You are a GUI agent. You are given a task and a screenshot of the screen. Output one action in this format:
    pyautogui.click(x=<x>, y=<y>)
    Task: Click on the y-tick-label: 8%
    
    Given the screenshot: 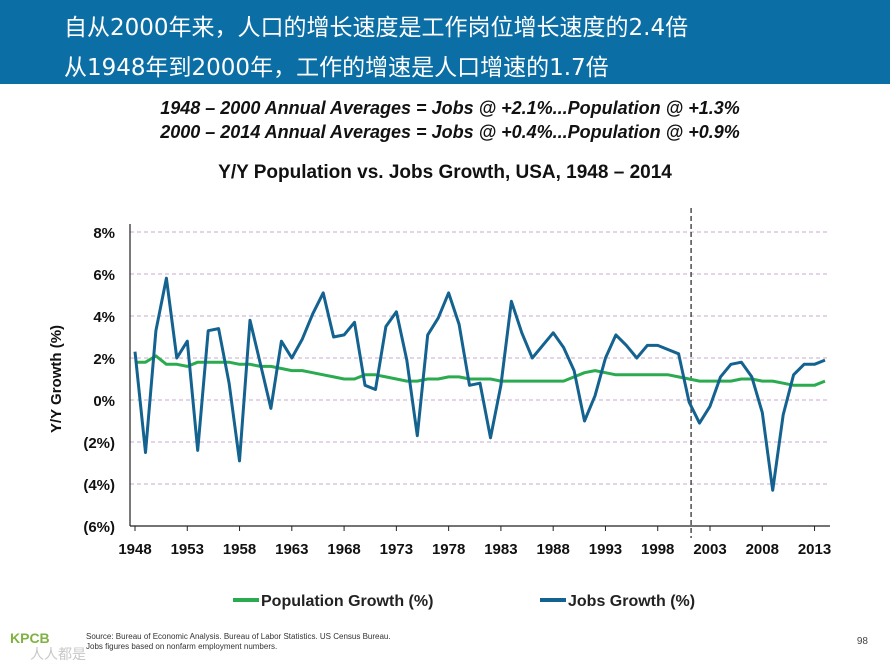 What is the action you would take?
    pyautogui.click(x=104, y=233)
    